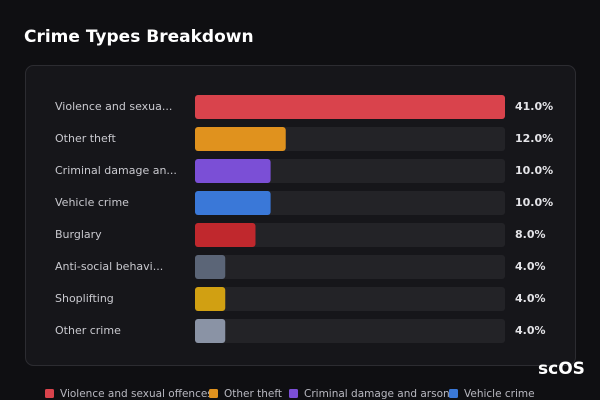  I want to click on legend-label: Other theft, so click(253, 394).